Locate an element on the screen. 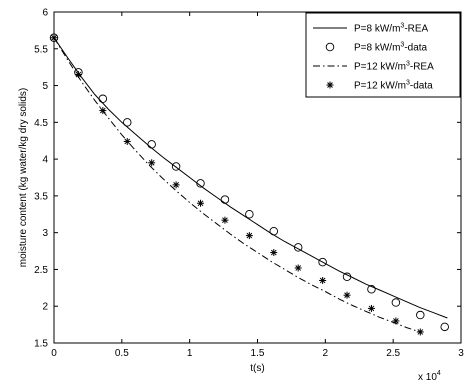 The image size is (472, 385). legend-label: P=12 kW/m3-REA is located at coordinates (394, 67).